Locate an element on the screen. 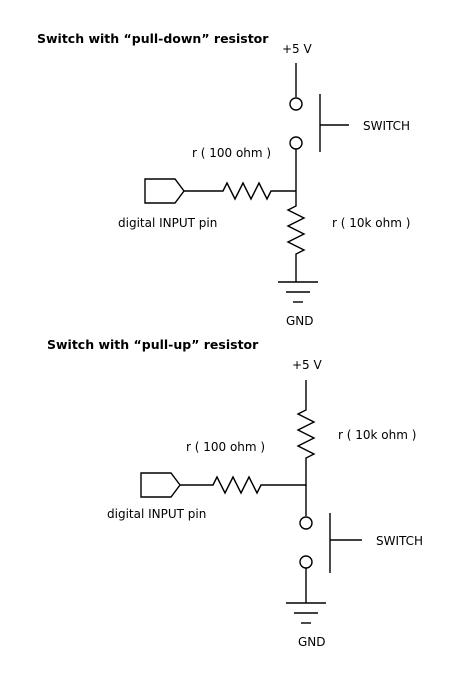 The width and height of the screenshot is (476, 681). pull-up-ground-icon is located at coordinates (306, 613).